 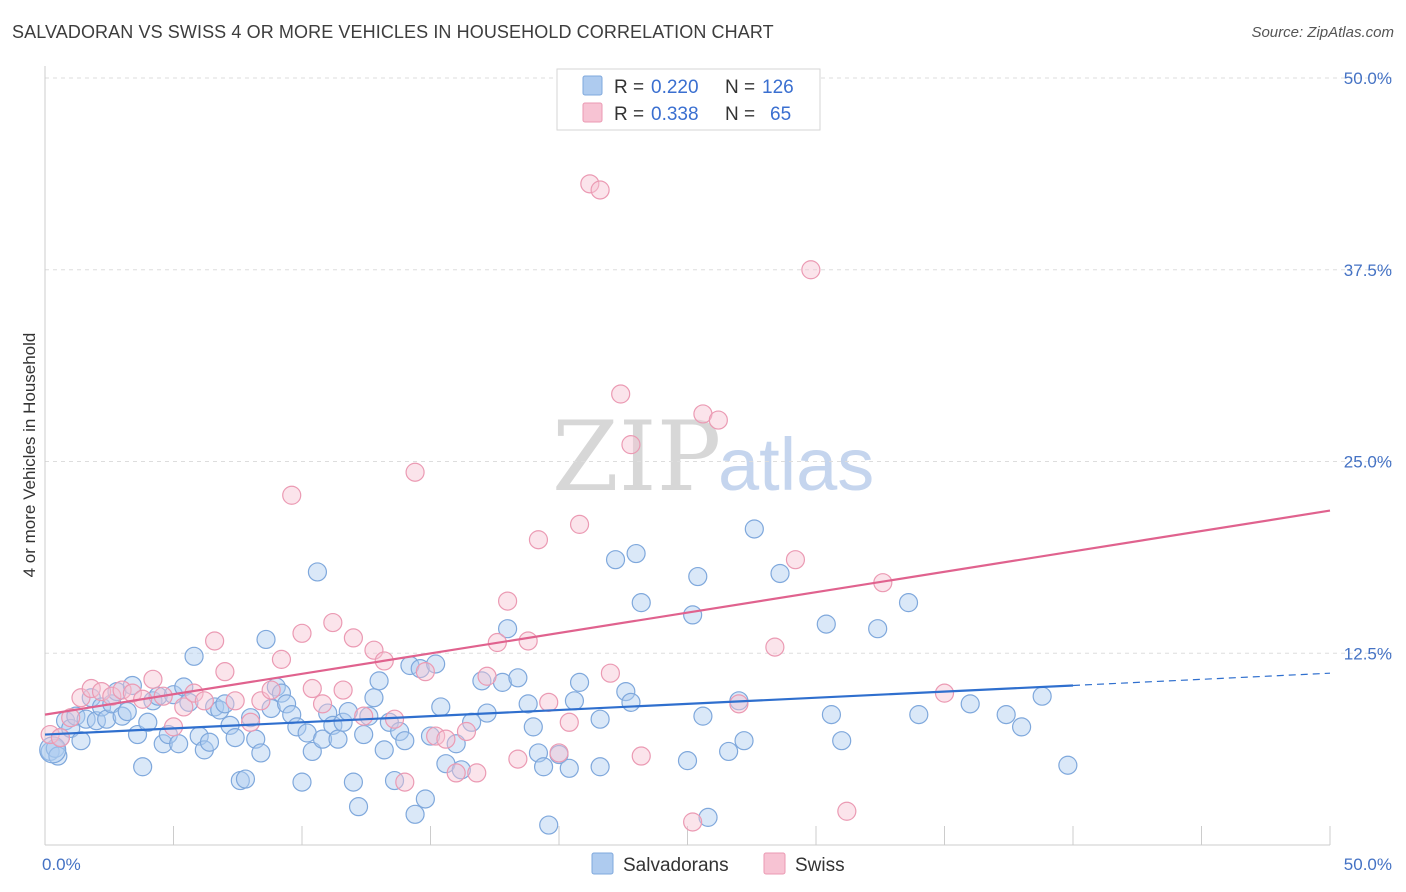 What do you see at coordinates (676, 865) in the screenshot?
I see `bottom-legend-label-salvadorans: Salvadorans` at bounding box center [676, 865].